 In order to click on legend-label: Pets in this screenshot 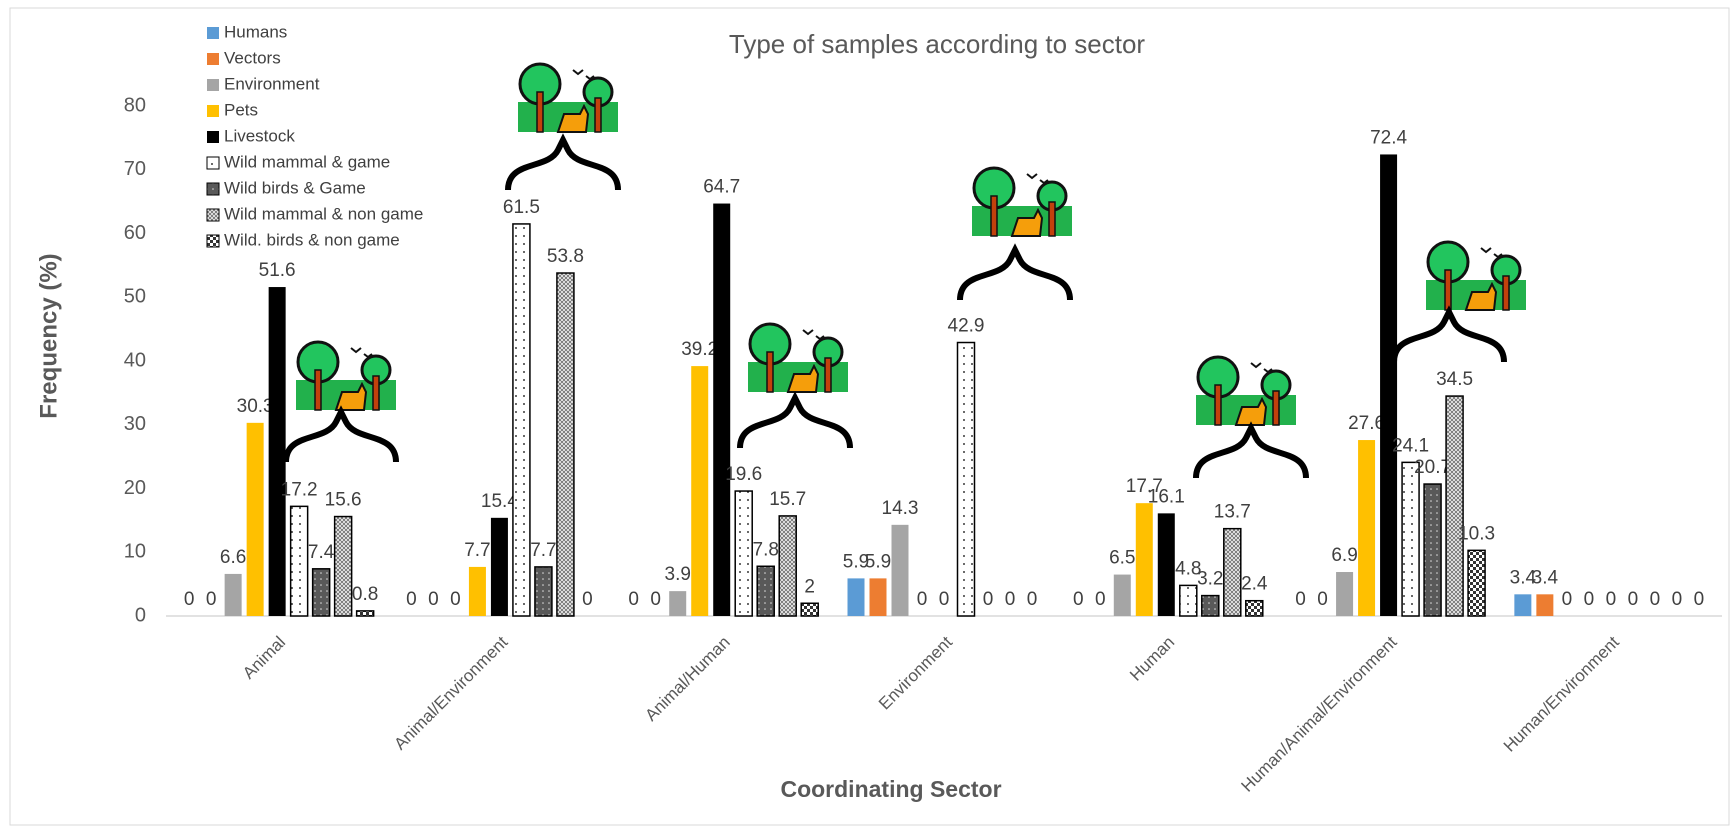, I will do `click(241, 109)`.